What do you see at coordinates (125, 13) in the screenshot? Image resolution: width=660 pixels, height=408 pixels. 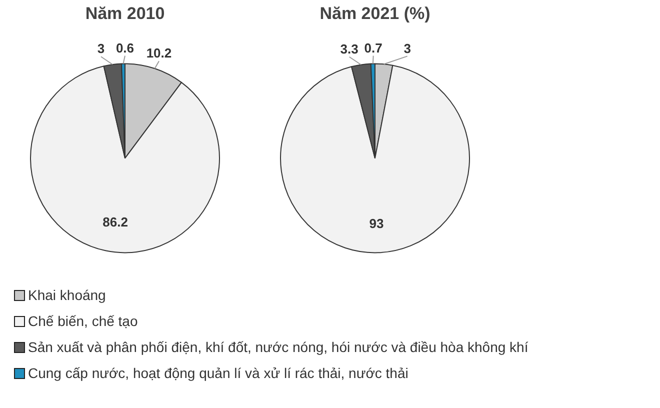 I see `chart-title: Năm 2010` at bounding box center [125, 13].